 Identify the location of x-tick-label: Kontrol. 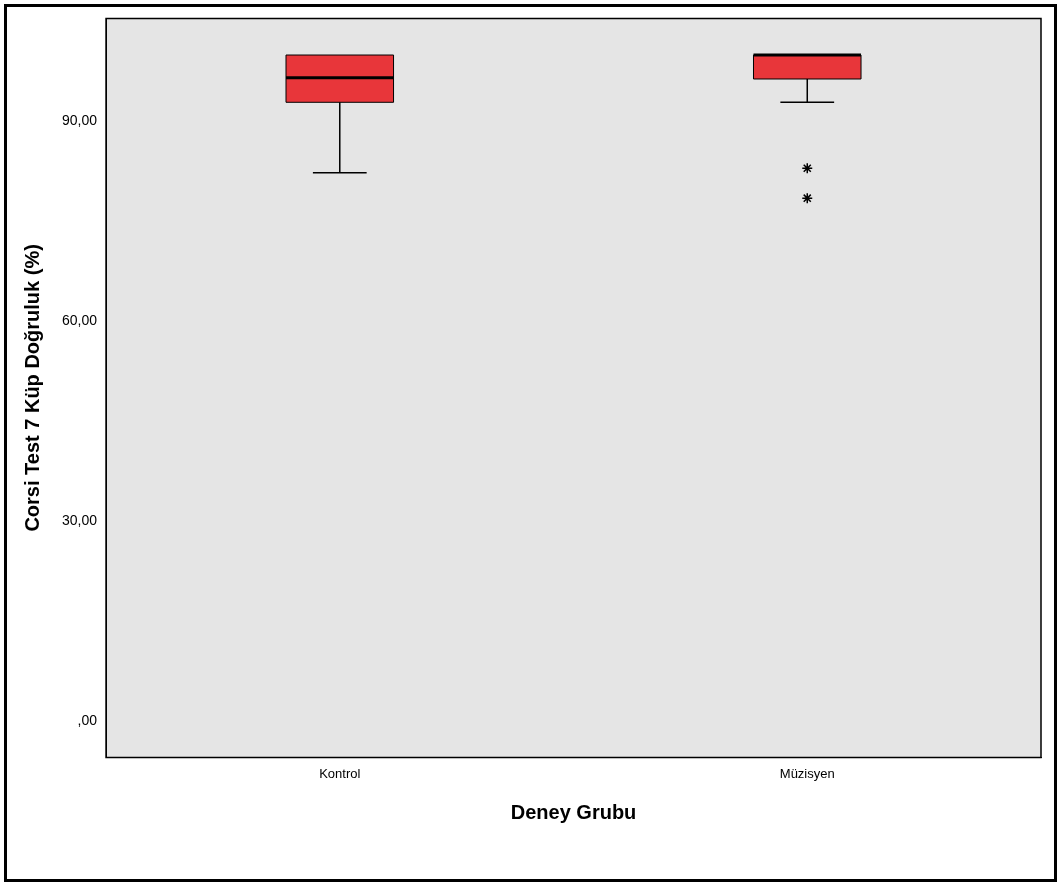
(340, 773).